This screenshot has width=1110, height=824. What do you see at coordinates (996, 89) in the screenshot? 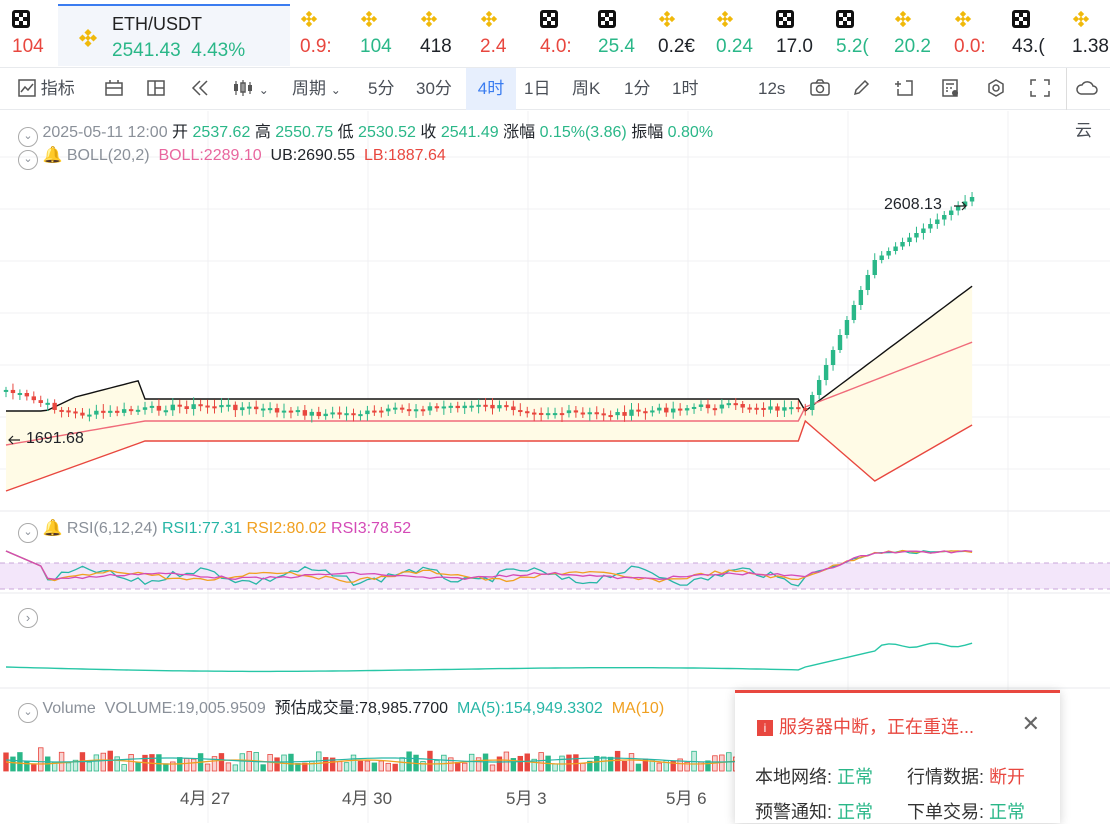
I see `settings-icon` at bounding box center [996, 89].